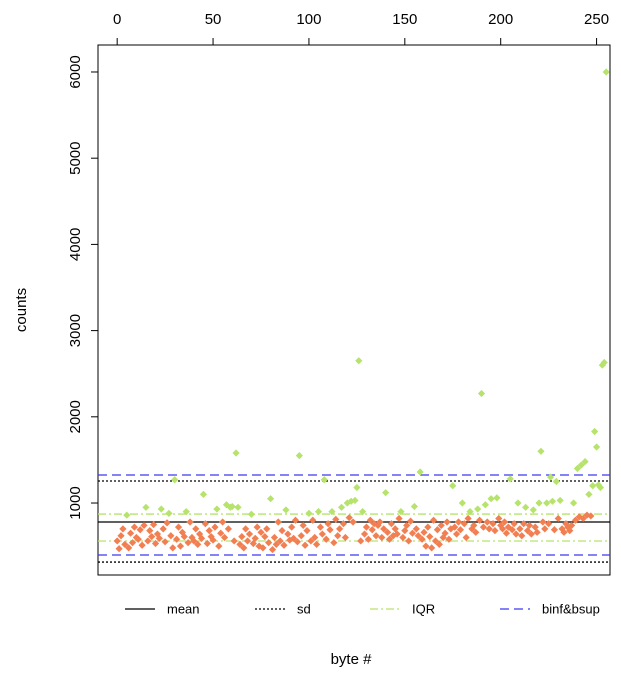 This screenshot has height=673, width=621. Describe the element at coordinates (308, 19) in the screenshot. I see `x-tick-label: 100` at that location.